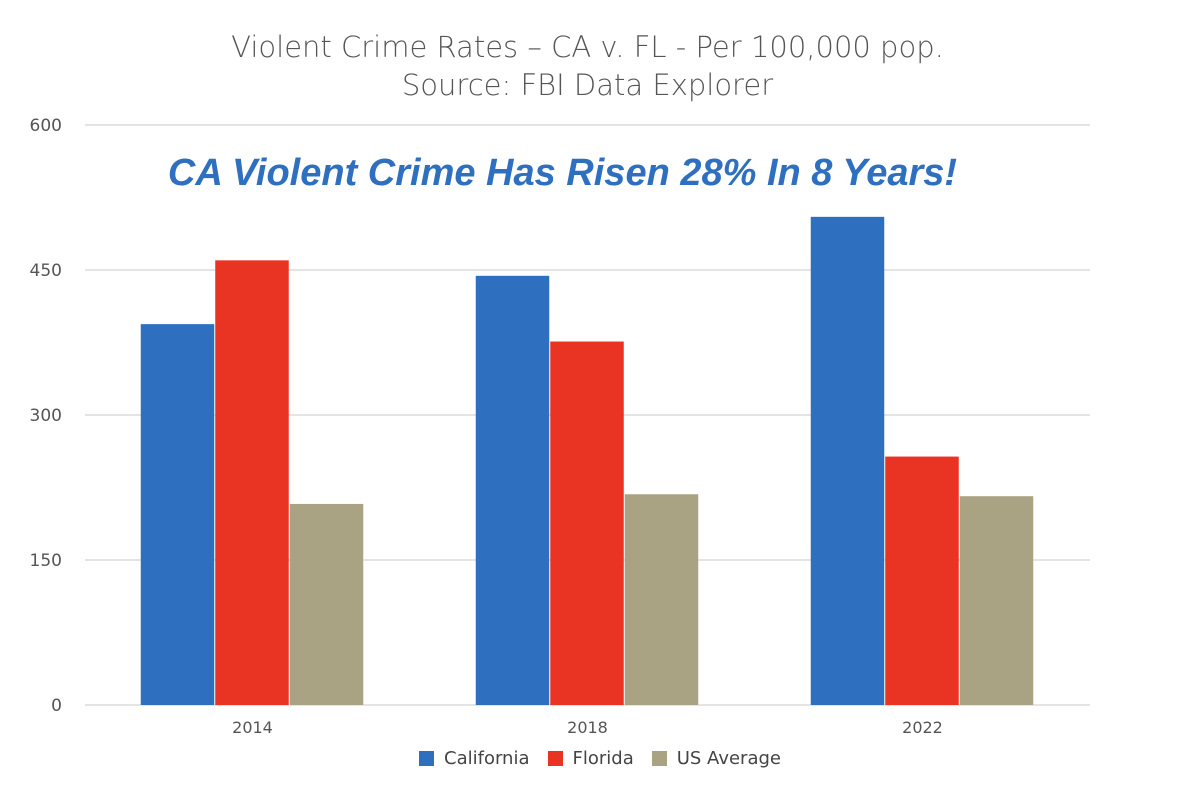 The width and height of the screenshot is (1200, 802). I want to click on y-tick-label: 600, so click(46, 126).